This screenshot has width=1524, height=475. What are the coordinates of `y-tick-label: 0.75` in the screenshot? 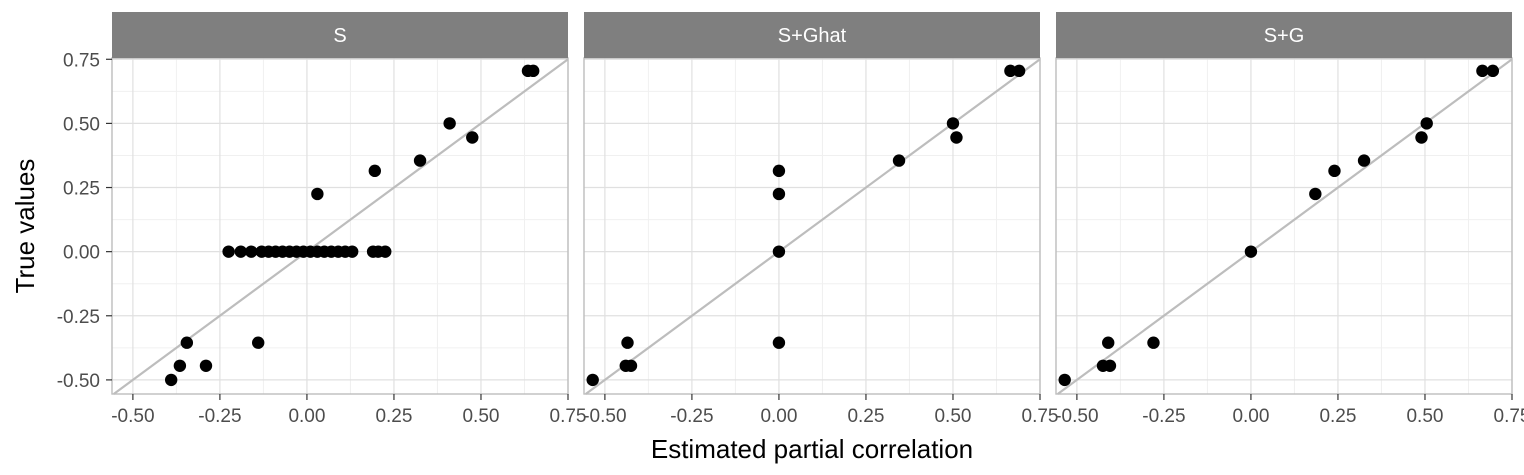 It's located at (81, 60).